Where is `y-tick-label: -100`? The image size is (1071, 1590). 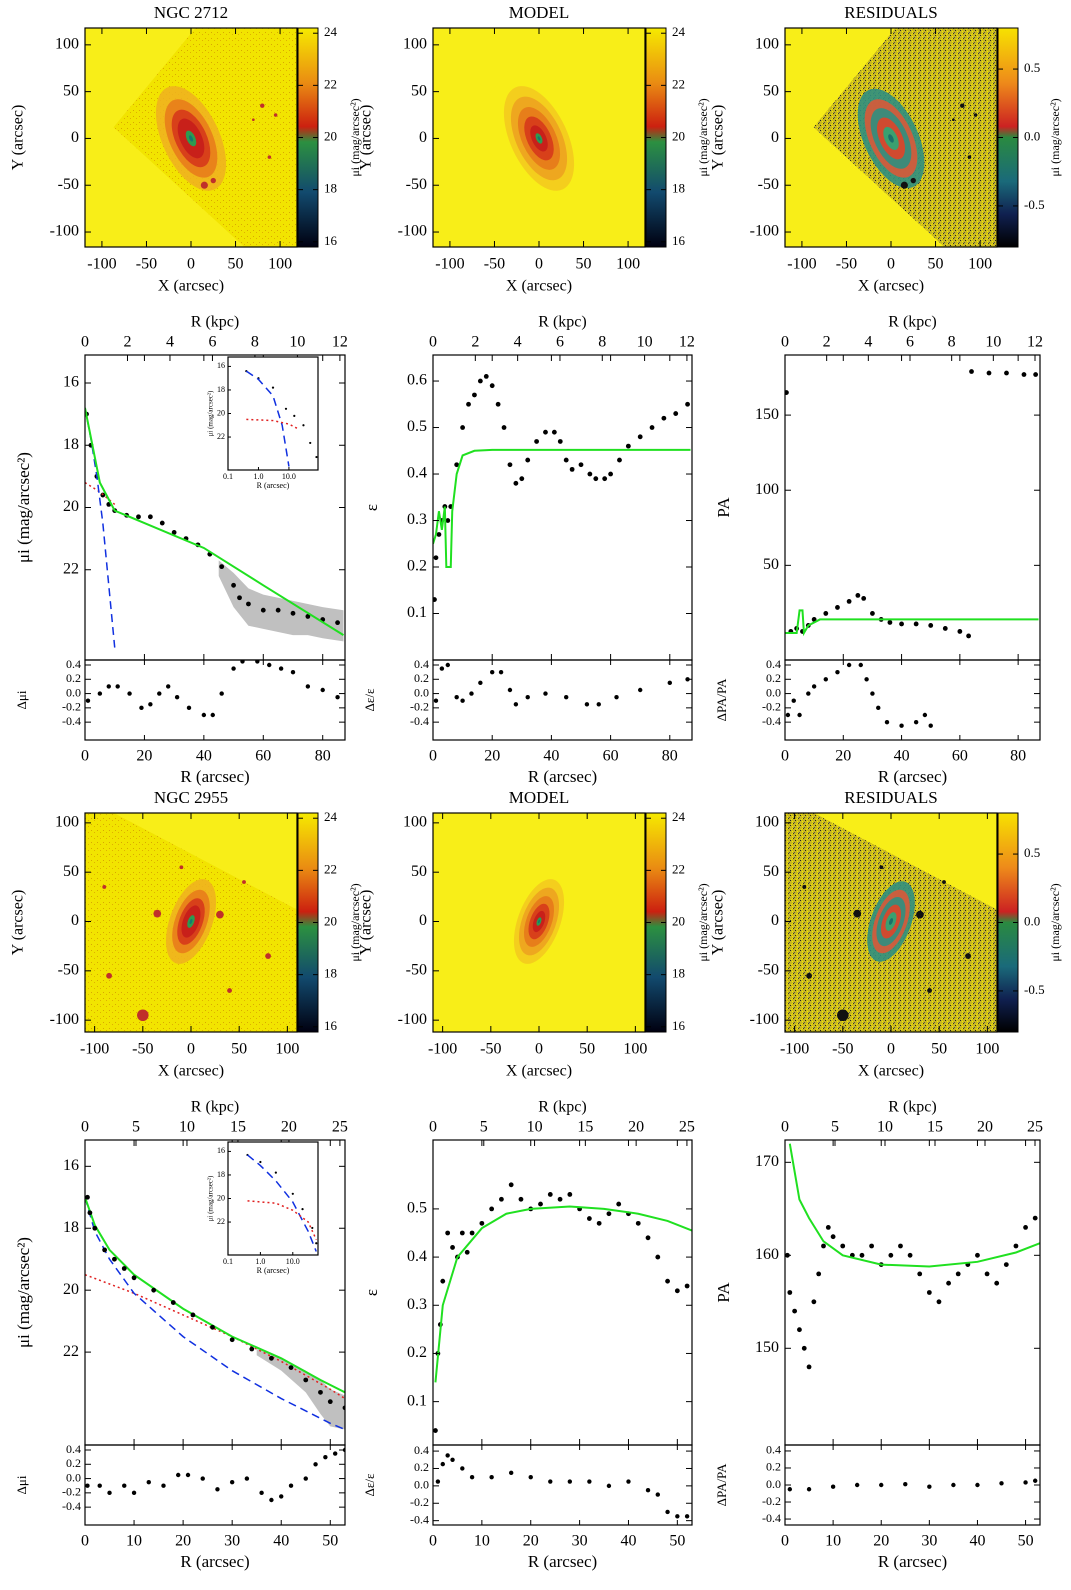 y-tick-label: -100 is located at coordinates (764, 1019).